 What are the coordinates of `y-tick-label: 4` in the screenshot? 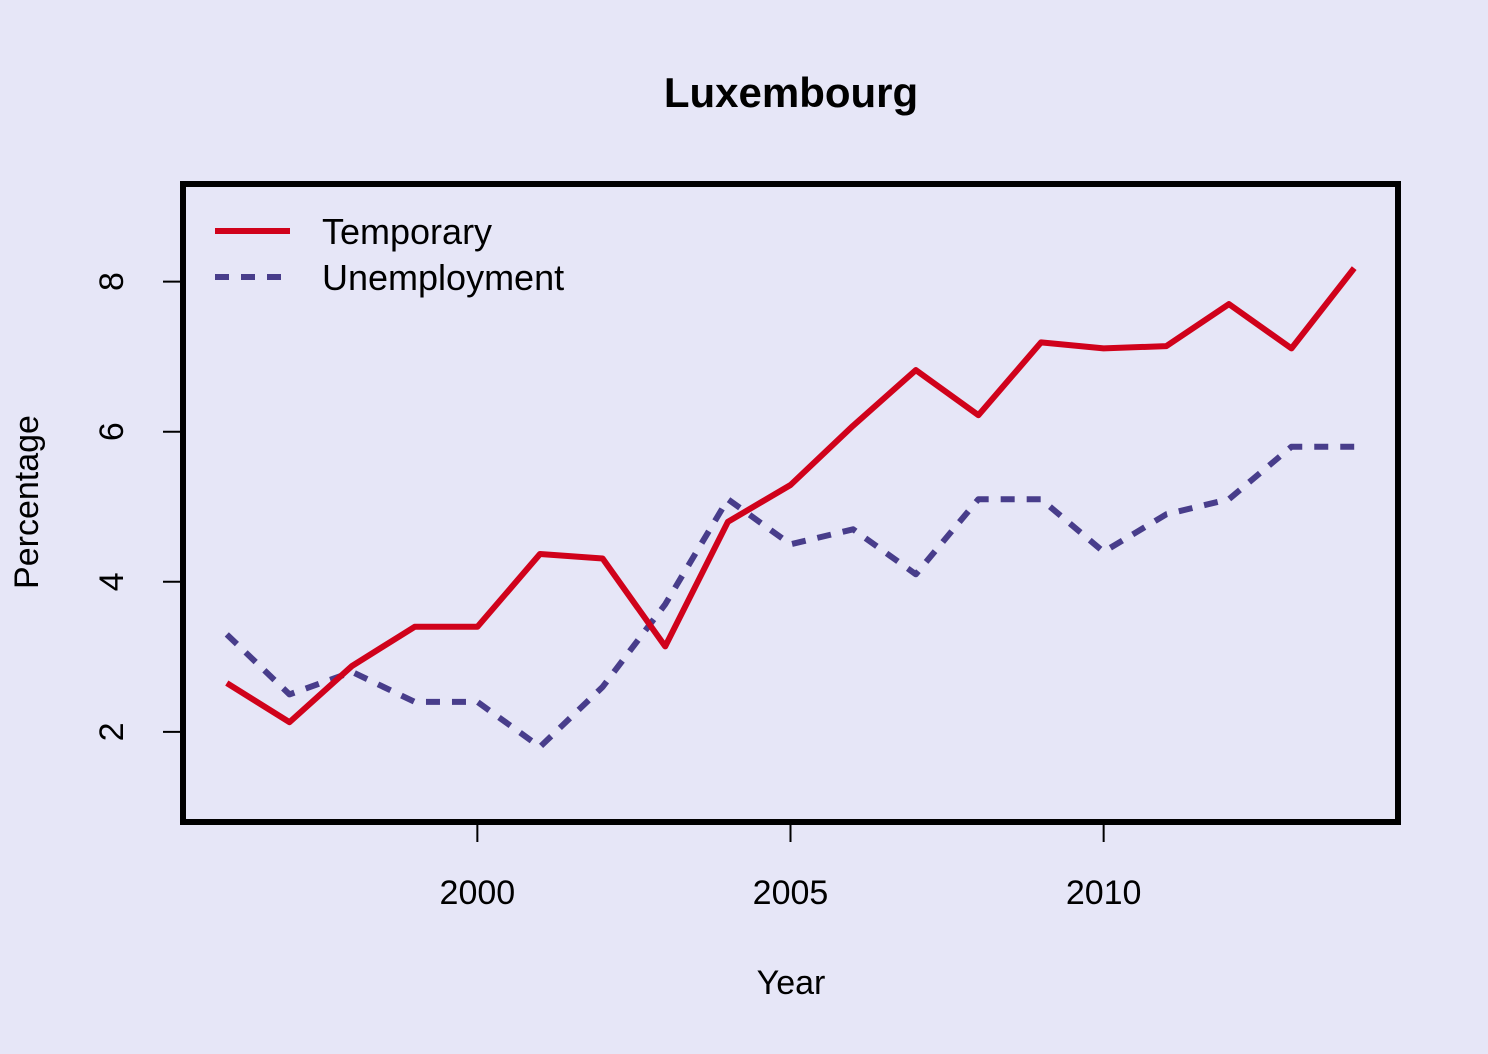 It's located at (112, 581).